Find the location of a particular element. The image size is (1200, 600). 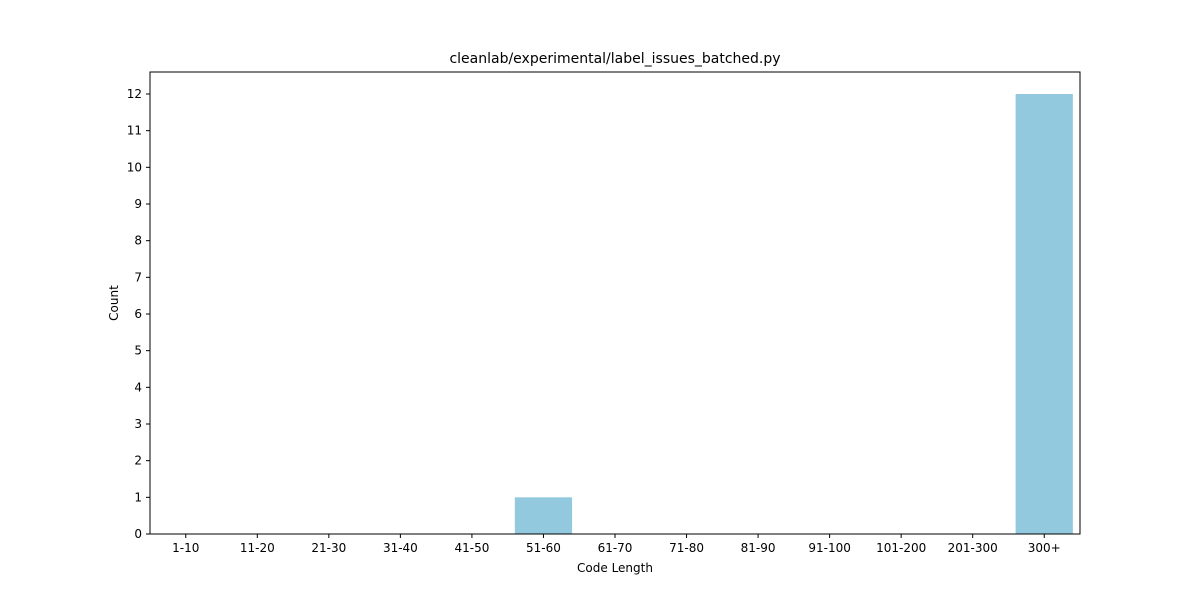

y-tick-label: 6 is located at coordinates (138, 314).